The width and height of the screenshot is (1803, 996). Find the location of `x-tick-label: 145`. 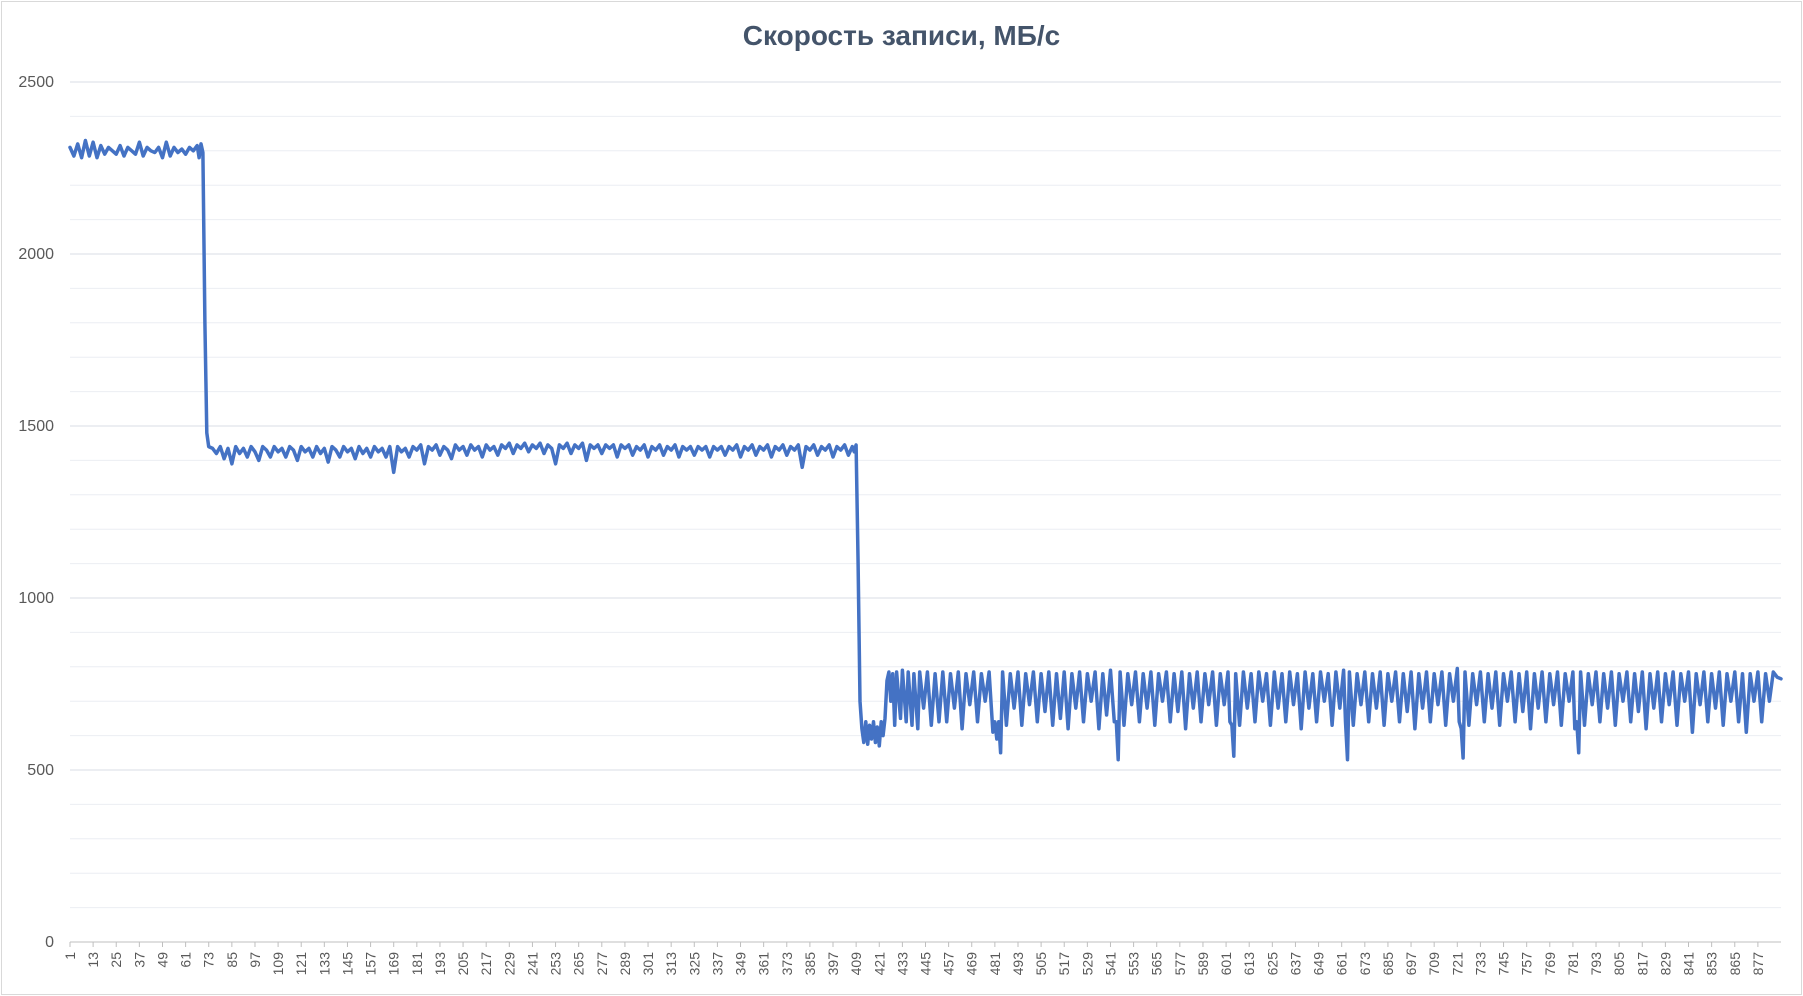

x-tick-label: 145 is located at coordinates (347, 964).